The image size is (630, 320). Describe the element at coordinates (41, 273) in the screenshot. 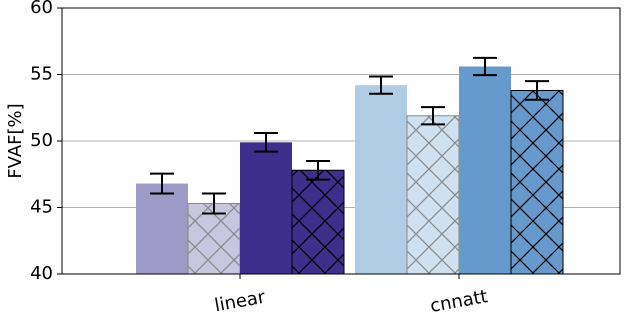

I see `y-tick-label: 40` at that location.